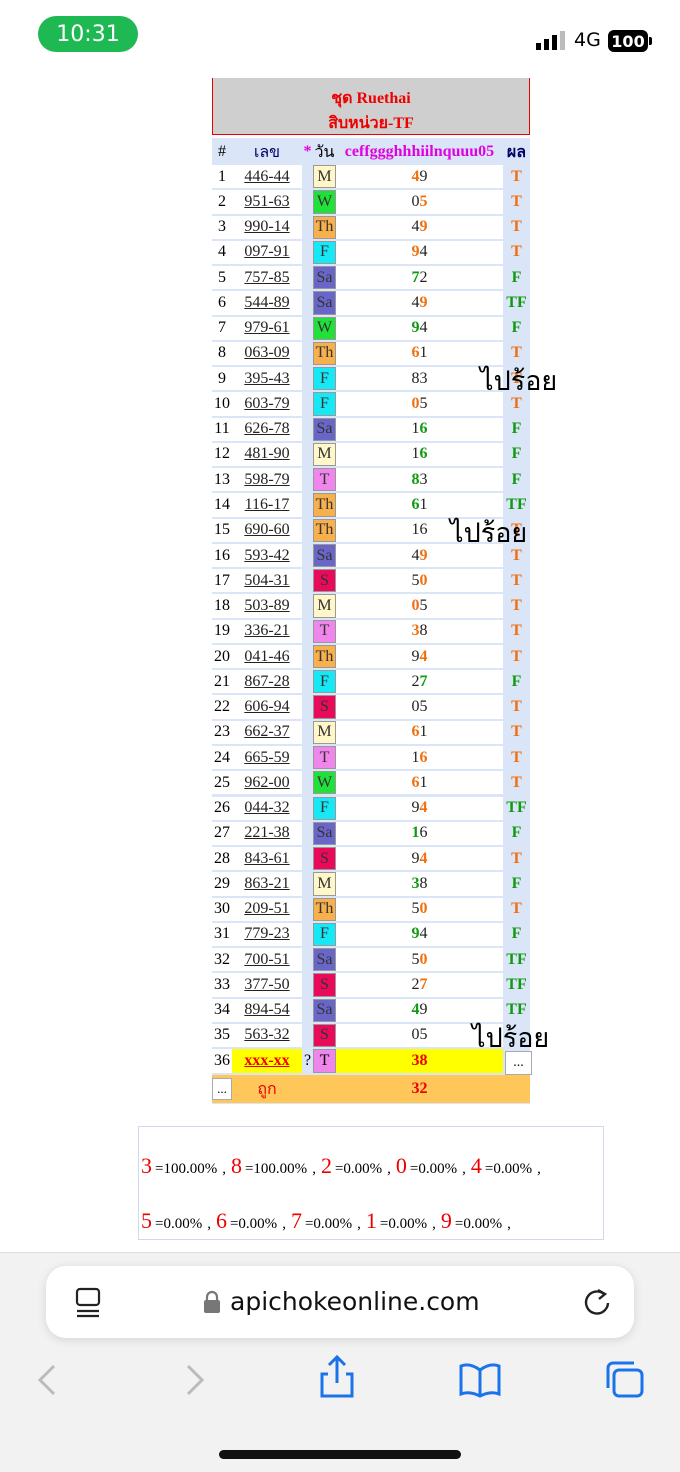 The image size is (680, 1472). I want to click on number-link: 757-85, so click(267, 278).